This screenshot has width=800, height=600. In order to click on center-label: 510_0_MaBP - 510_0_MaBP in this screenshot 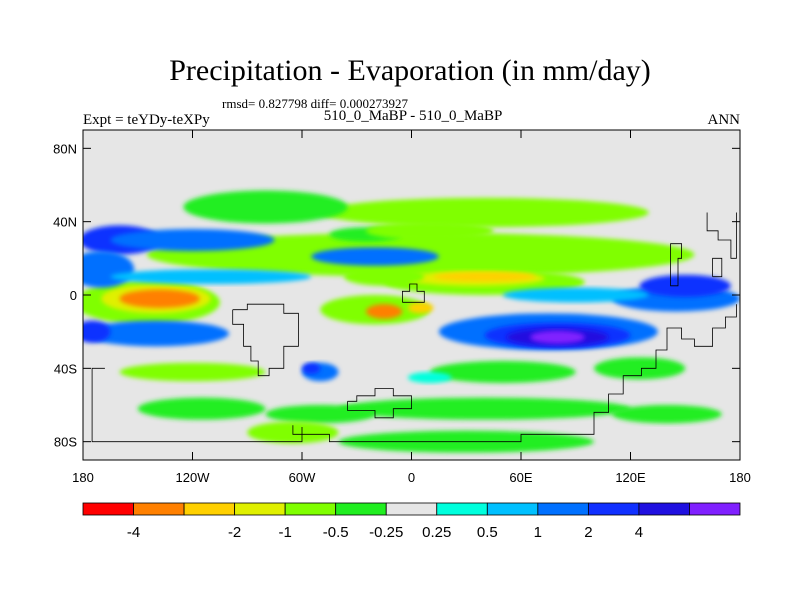, I will do `click(413, 116)`.